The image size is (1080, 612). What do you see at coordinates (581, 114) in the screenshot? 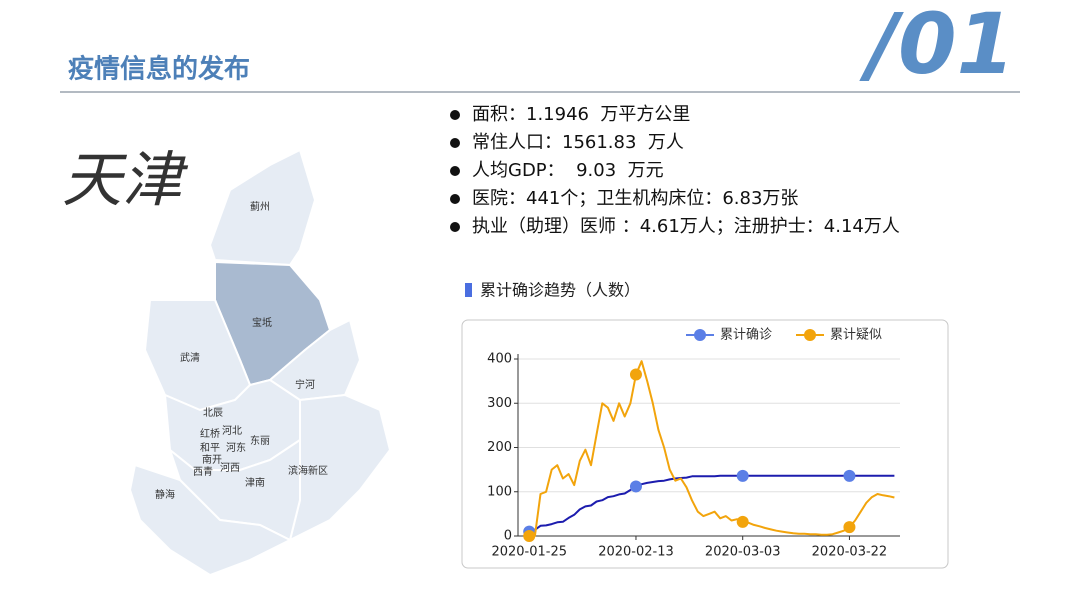
I see `fact: 面积：1.1946 万平方公里` at bounding box center [581, 114].